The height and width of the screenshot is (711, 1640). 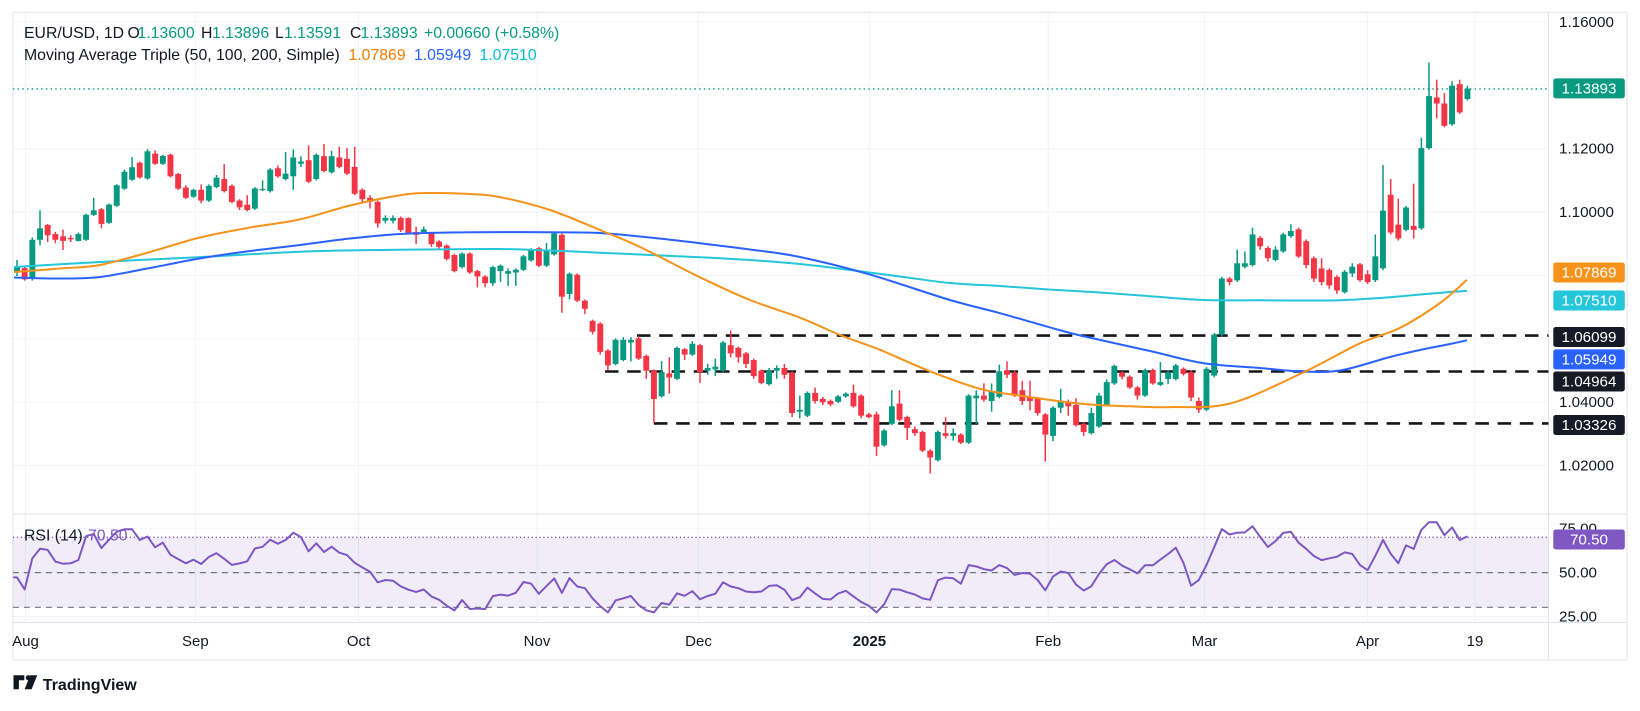 I want to click on svg-text: 2025, so click(x=869, y=641).